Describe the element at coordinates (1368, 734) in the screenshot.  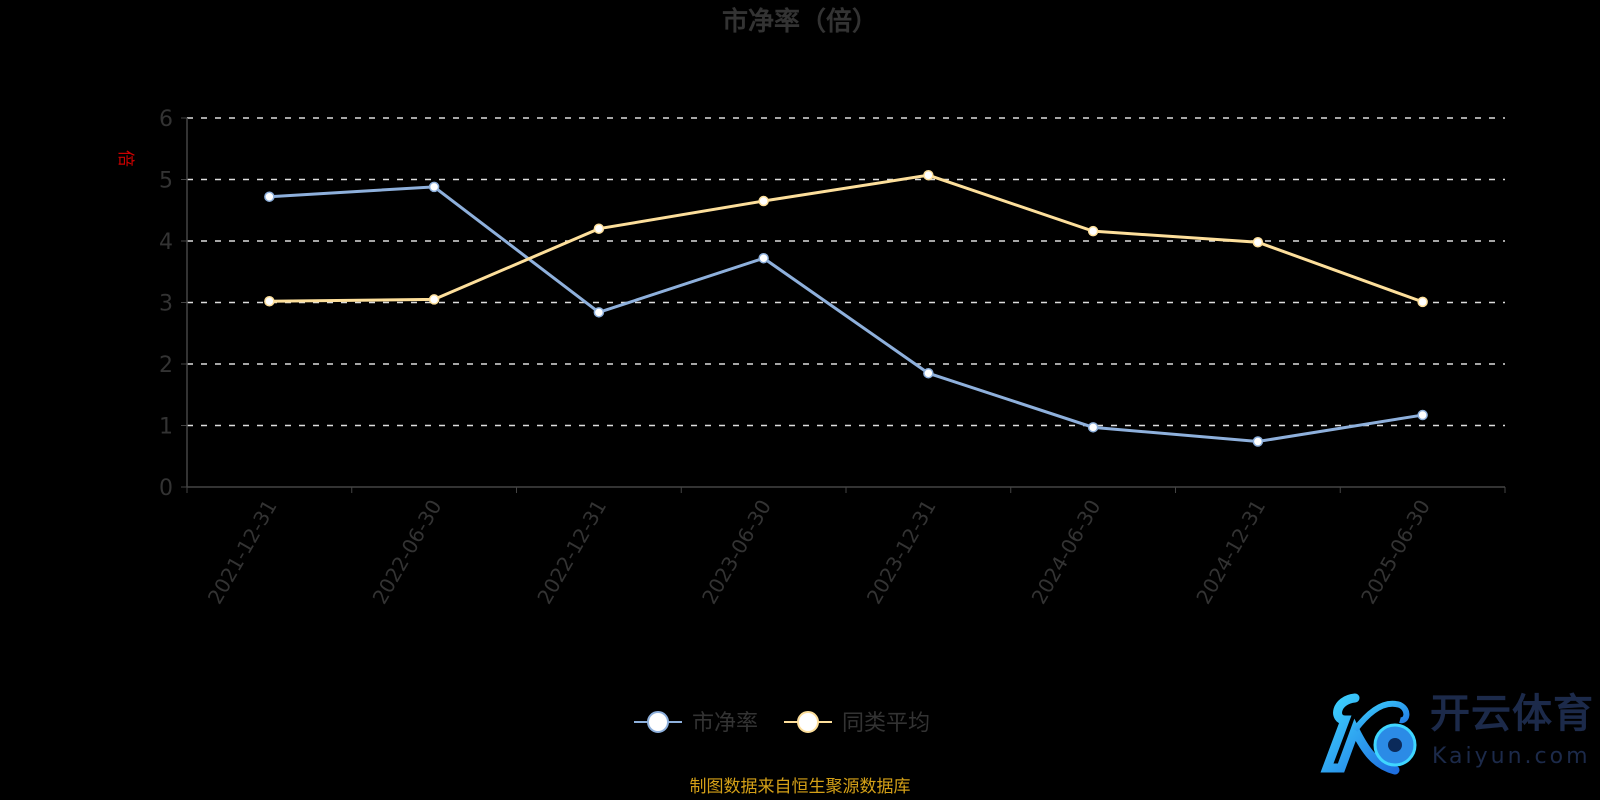
I see `logo-k-ball-icon` at that location.